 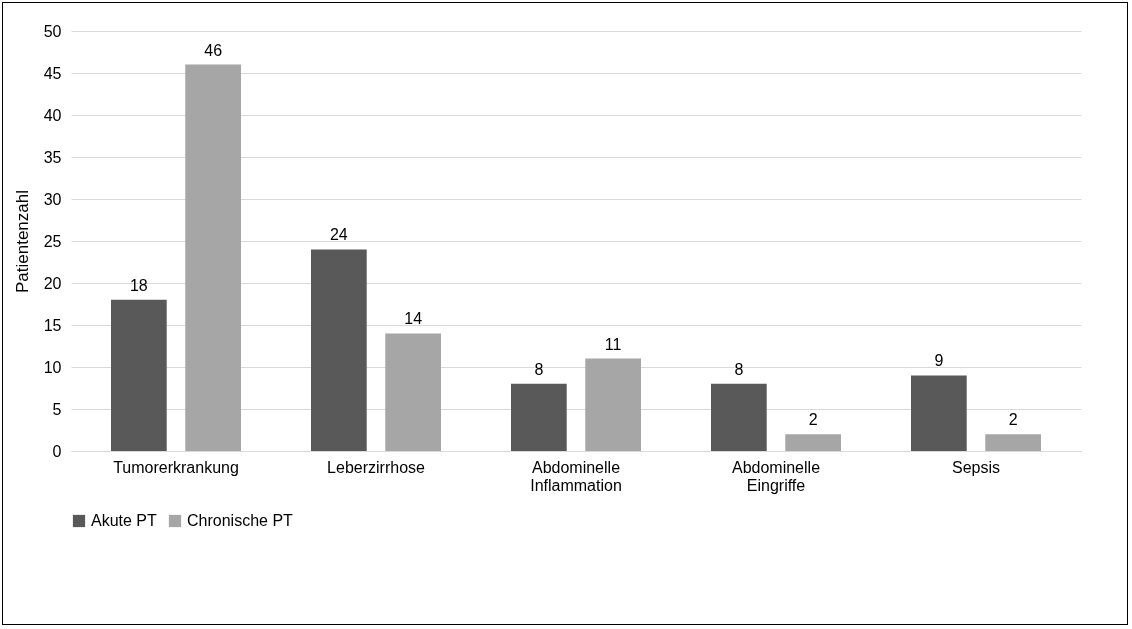 What do you see at coordinates (176, 467) in the screenshot?
I see `x-tick-label: Tumorerkrankung` at bounding box center [176, 467].